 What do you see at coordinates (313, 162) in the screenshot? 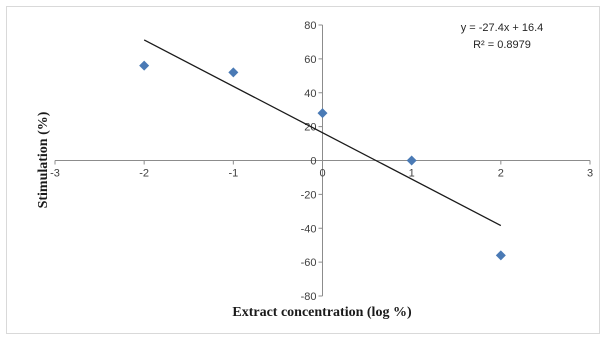
I see `y-tick-label: 0` at bounding box center [313, 162].